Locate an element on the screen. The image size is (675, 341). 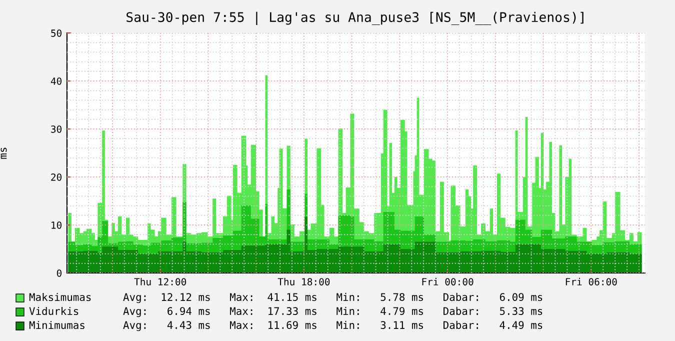
text: Avg: 12.12 ms Max: 41.15 ms Min: 5.78 ms Dabar: 6.09 ms is located at coordinates (332, 298).